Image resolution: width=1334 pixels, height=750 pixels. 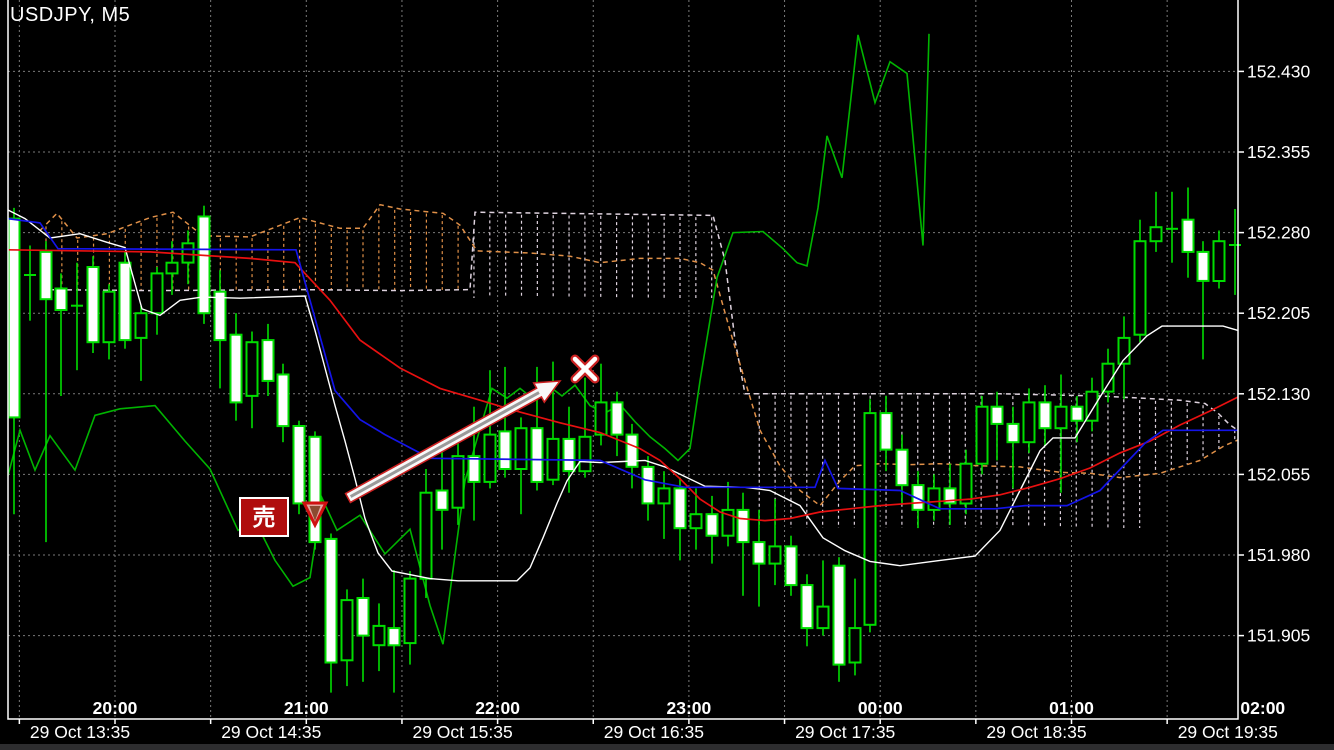 I want to click on symbol-title: USDJPY, M5, so click(x=70, y=15).